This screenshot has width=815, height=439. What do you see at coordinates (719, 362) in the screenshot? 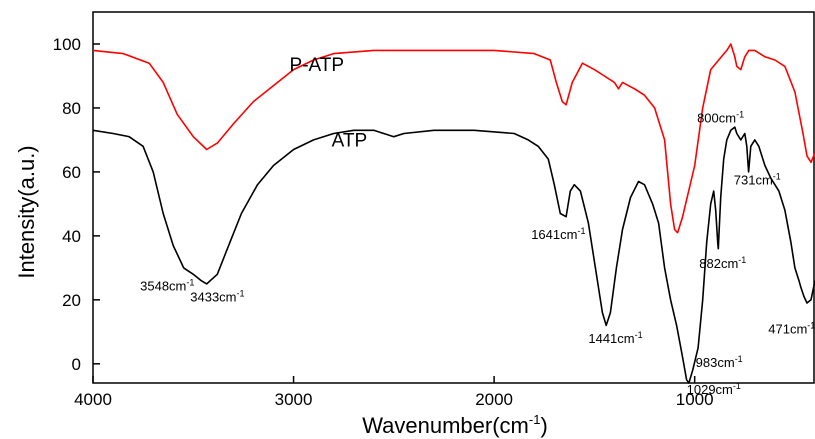
I see `peak-annotation: 983cm-1` at bounding box center [719, 362].